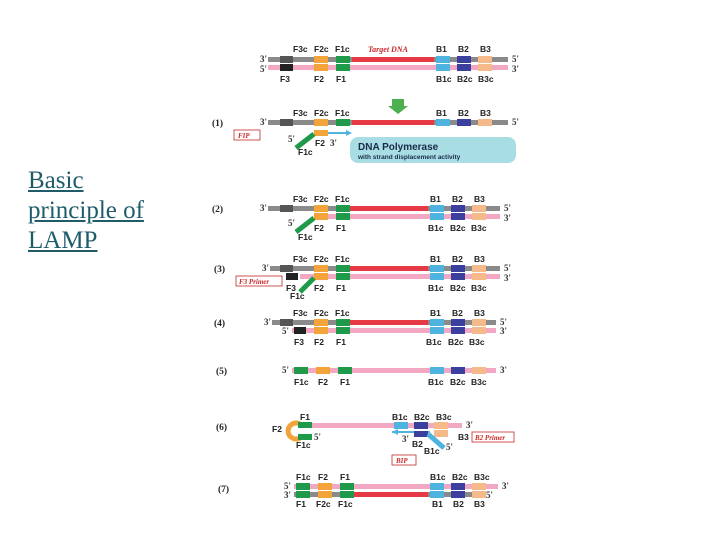 This screenshot has height=540, width=720. I want to click on s2-flap-5: 5', so click(291, 223).